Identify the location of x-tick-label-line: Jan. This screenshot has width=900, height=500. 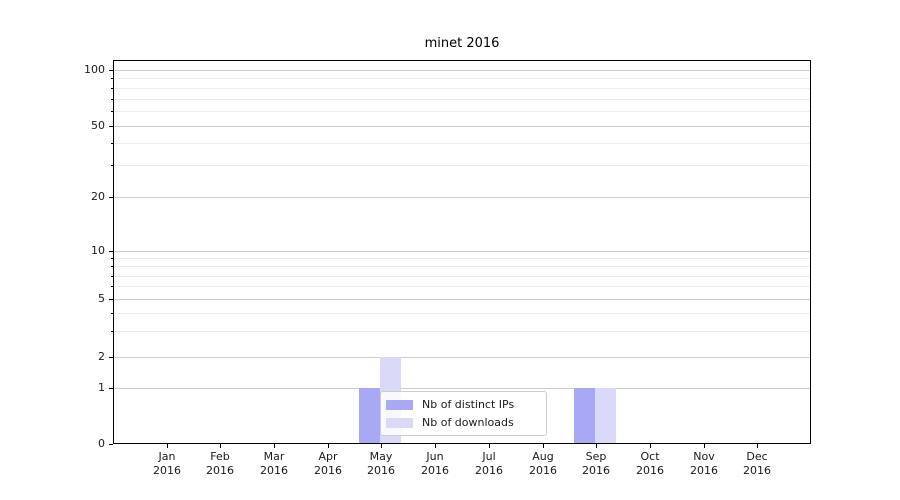
(167, 456).